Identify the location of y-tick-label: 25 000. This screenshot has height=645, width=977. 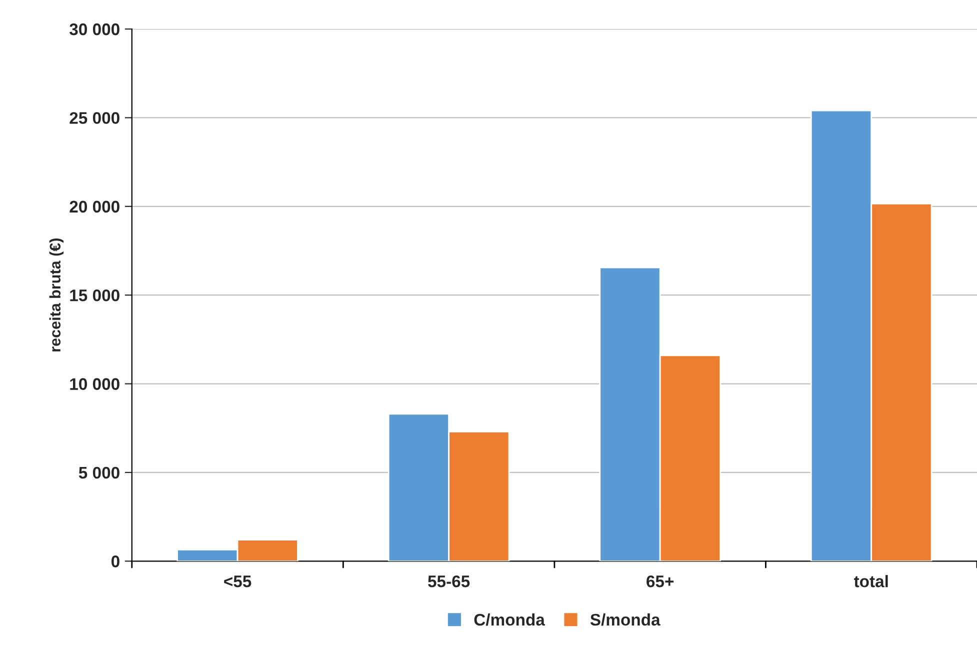
(95, 118).